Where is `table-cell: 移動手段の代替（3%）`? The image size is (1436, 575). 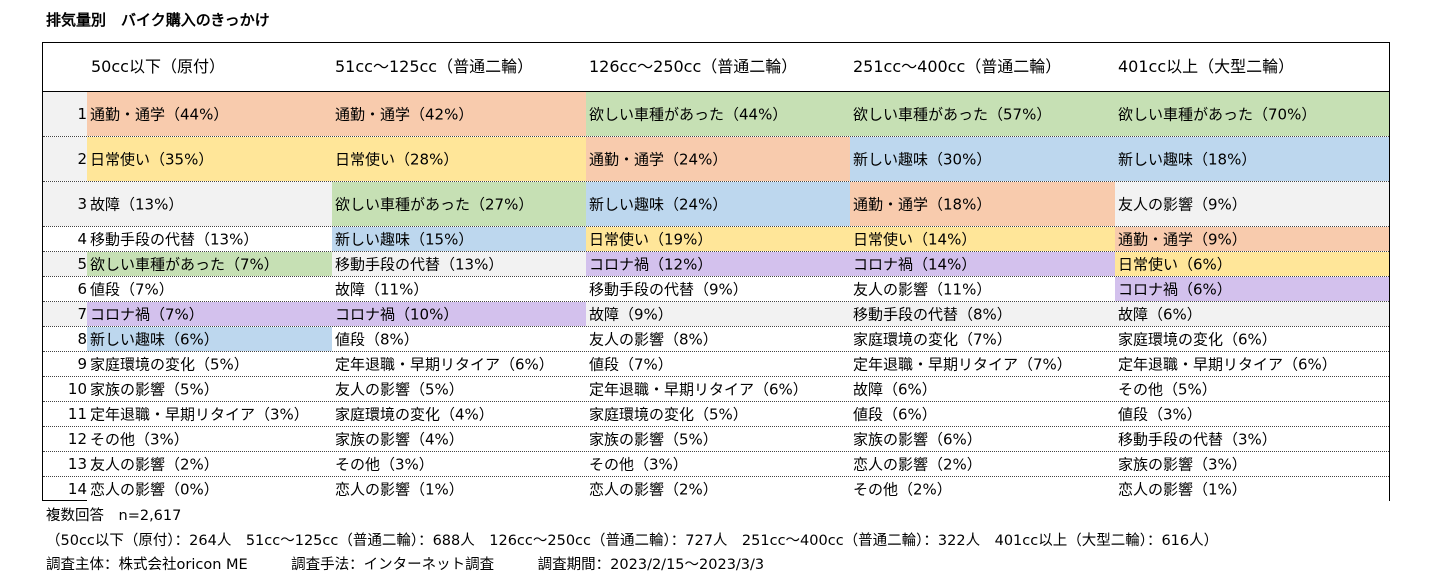
table-cell: 移動手段の代替（3%） is located at coordinates (1252, 439).